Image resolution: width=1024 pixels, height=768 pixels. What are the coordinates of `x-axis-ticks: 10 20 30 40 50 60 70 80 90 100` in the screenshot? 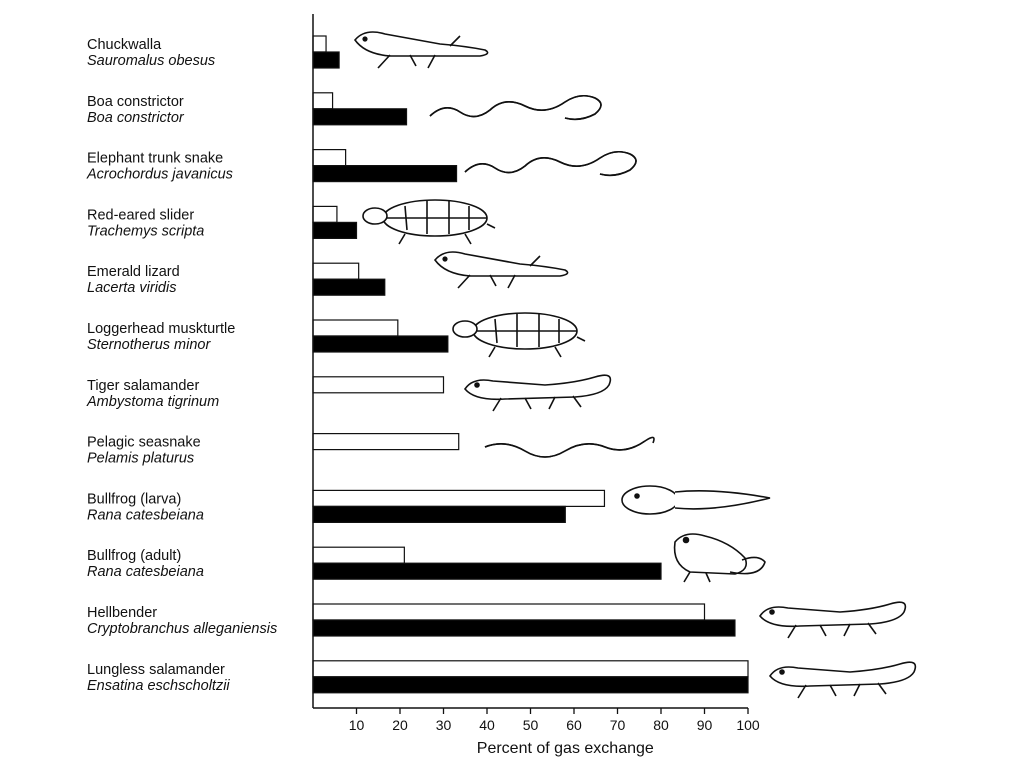 It's located at (554, 720).